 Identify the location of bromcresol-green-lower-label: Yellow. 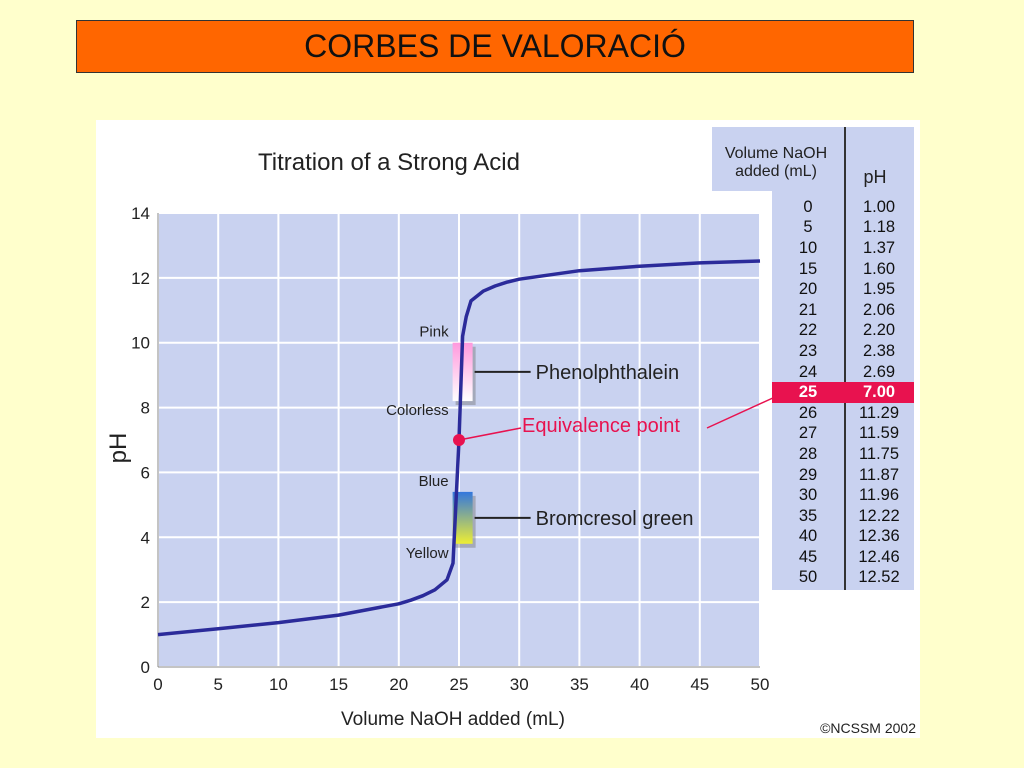
(427, 553).